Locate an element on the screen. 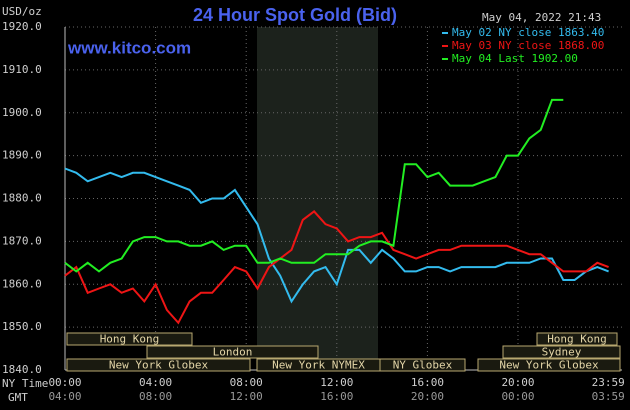  session-label: NY Globex is located at coordinates (423, 365).